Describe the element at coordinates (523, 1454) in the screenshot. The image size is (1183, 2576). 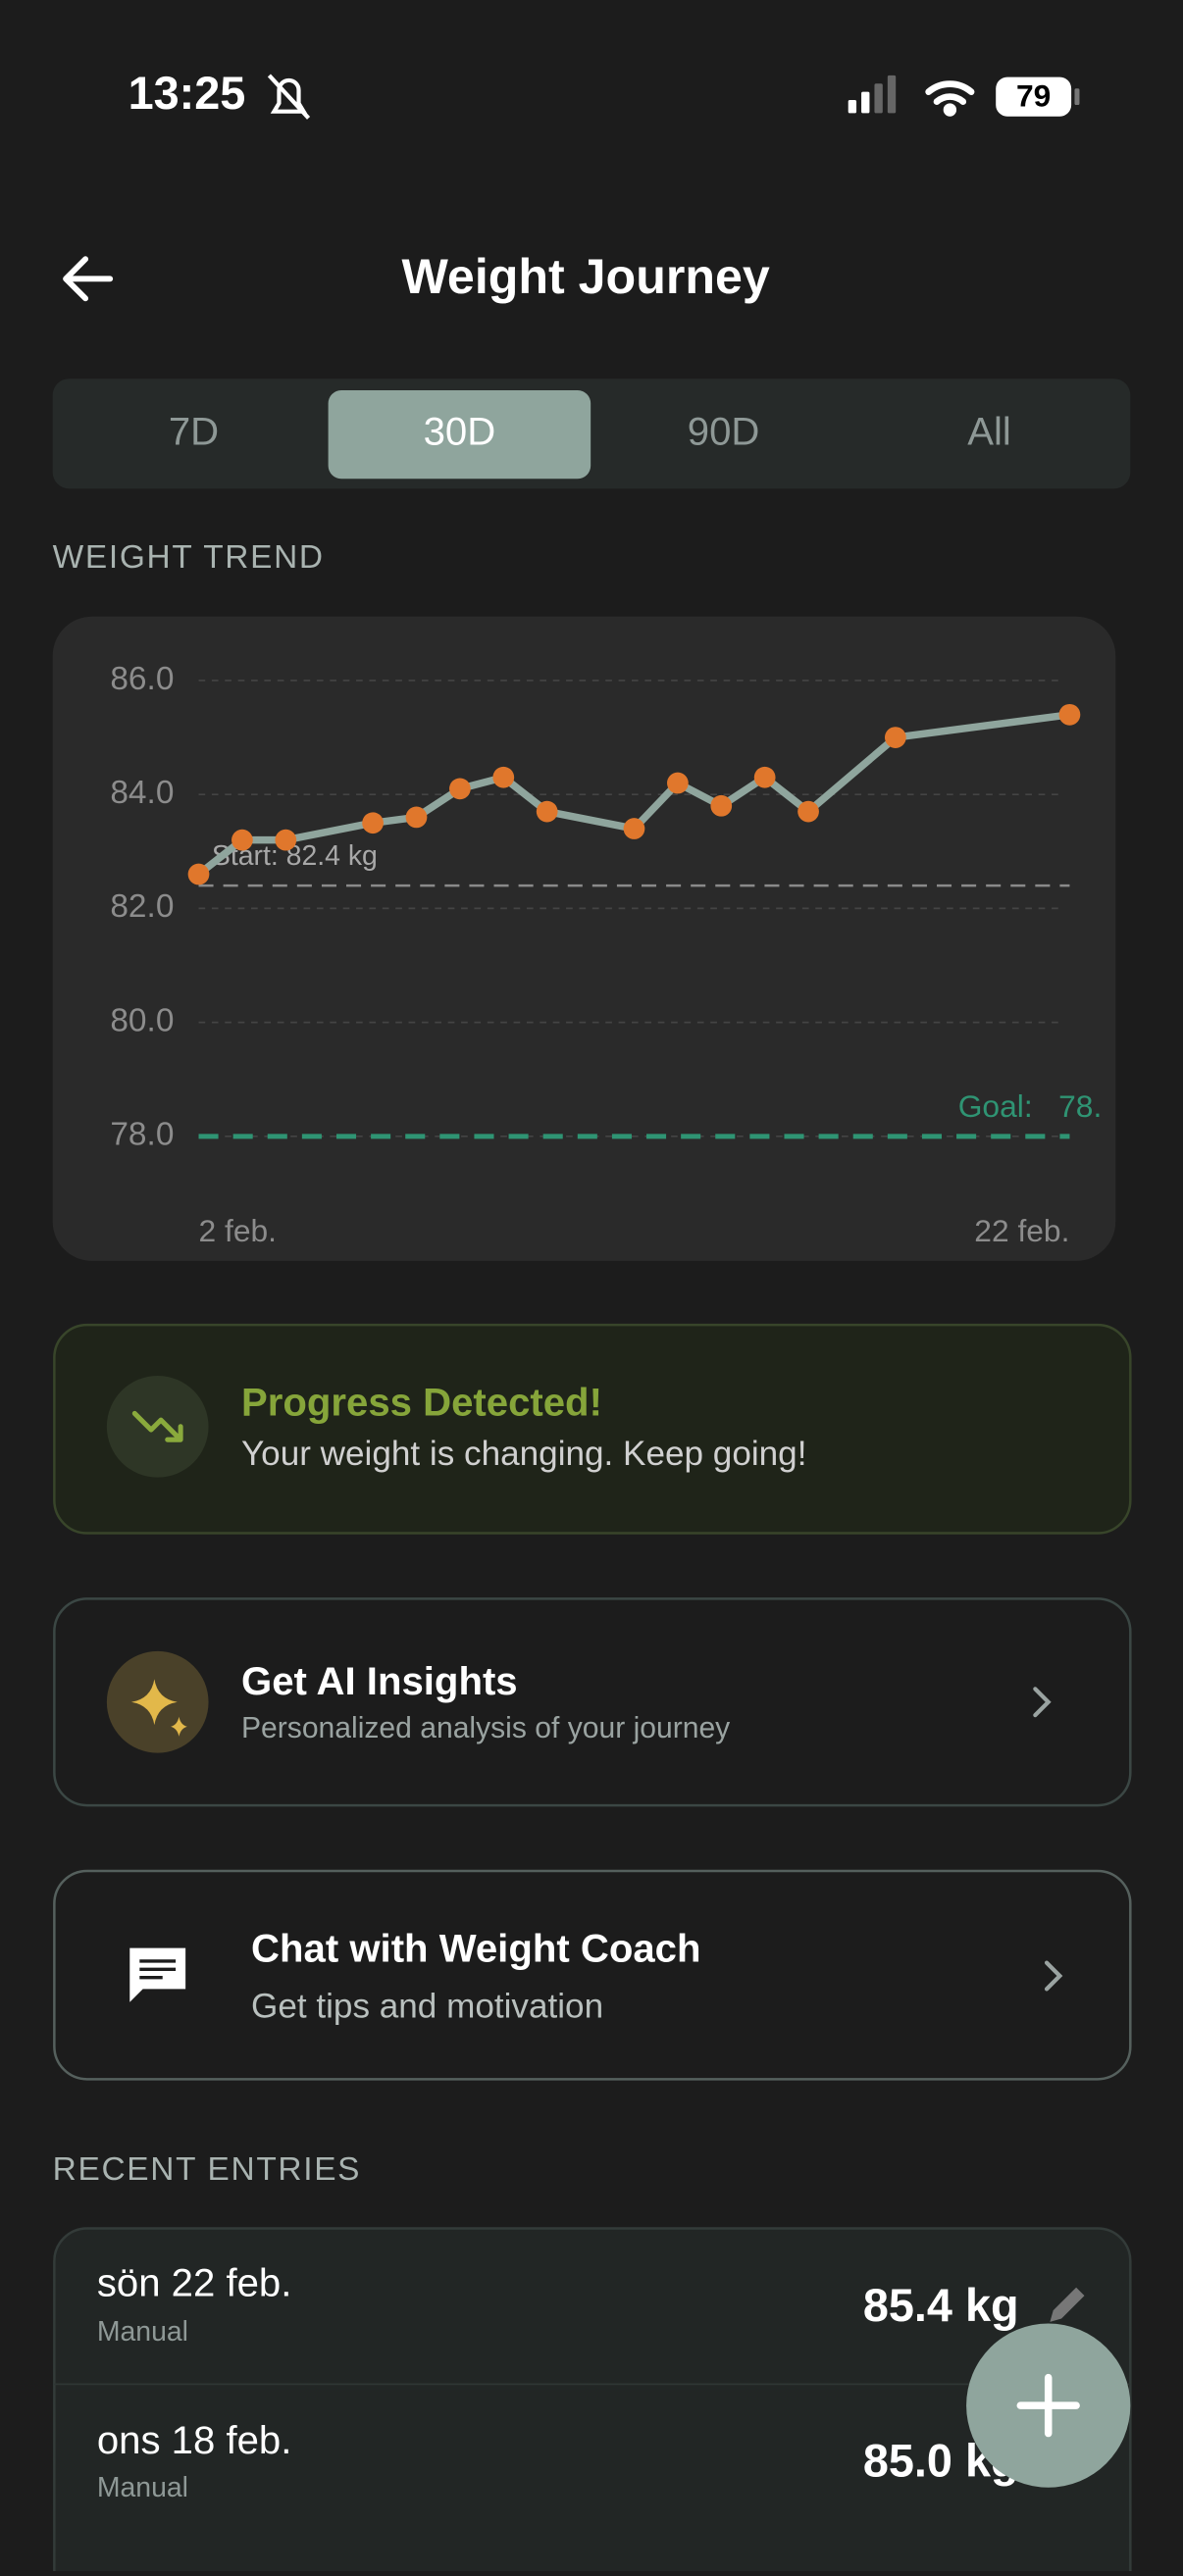
I see `progress-subtitle: Your weight is changing. Keep going!` at that location.